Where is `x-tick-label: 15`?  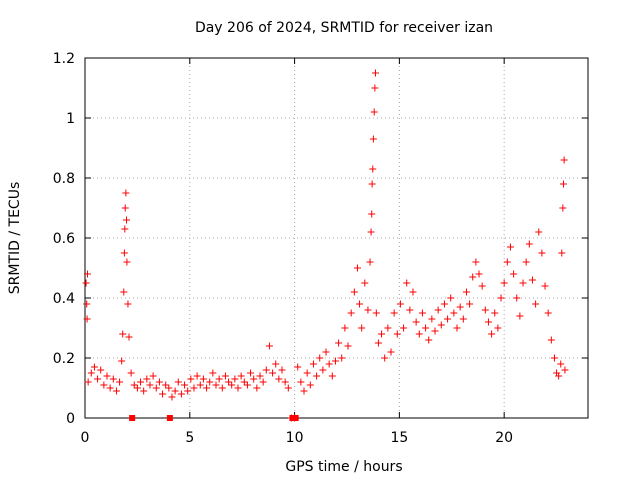
x-tick-label: 15 is located at coordinates (399, 438).